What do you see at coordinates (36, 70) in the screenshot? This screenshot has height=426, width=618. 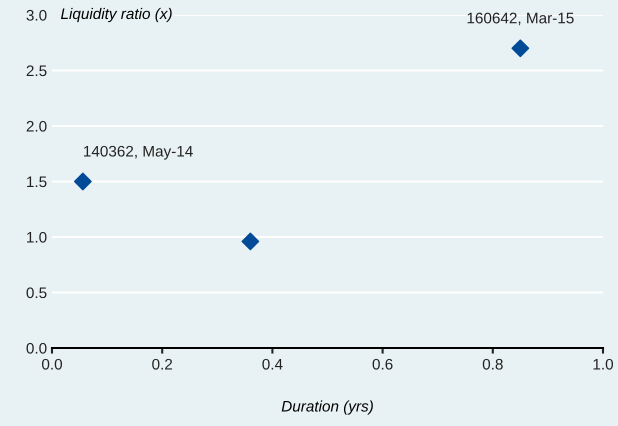 I see `y-tick-label: 2.5` at bounding box center [36, 70].